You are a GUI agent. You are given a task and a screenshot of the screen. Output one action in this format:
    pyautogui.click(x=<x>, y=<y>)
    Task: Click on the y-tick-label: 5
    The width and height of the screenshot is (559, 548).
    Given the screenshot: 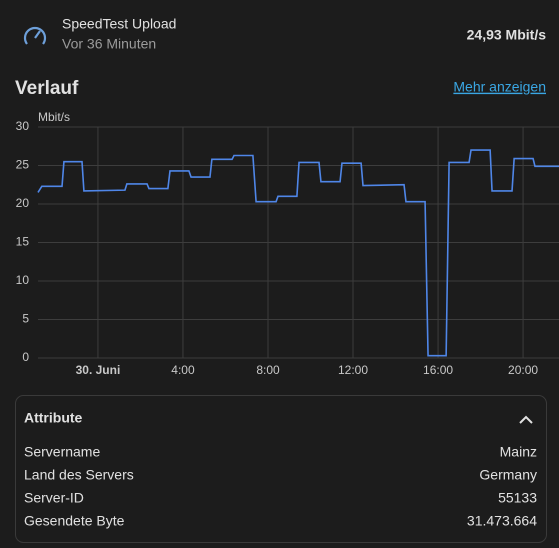 What is the action you would take?
    pyautogui.click(x=25, y=319)
    